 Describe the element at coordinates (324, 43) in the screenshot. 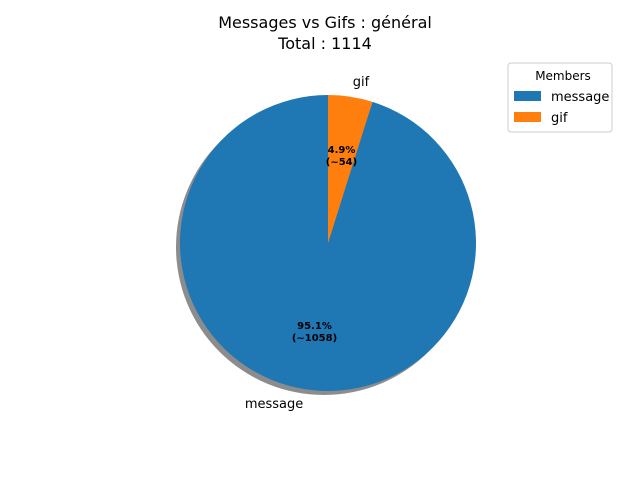

I see `chart-subtitle: Total : 1114` at that location.